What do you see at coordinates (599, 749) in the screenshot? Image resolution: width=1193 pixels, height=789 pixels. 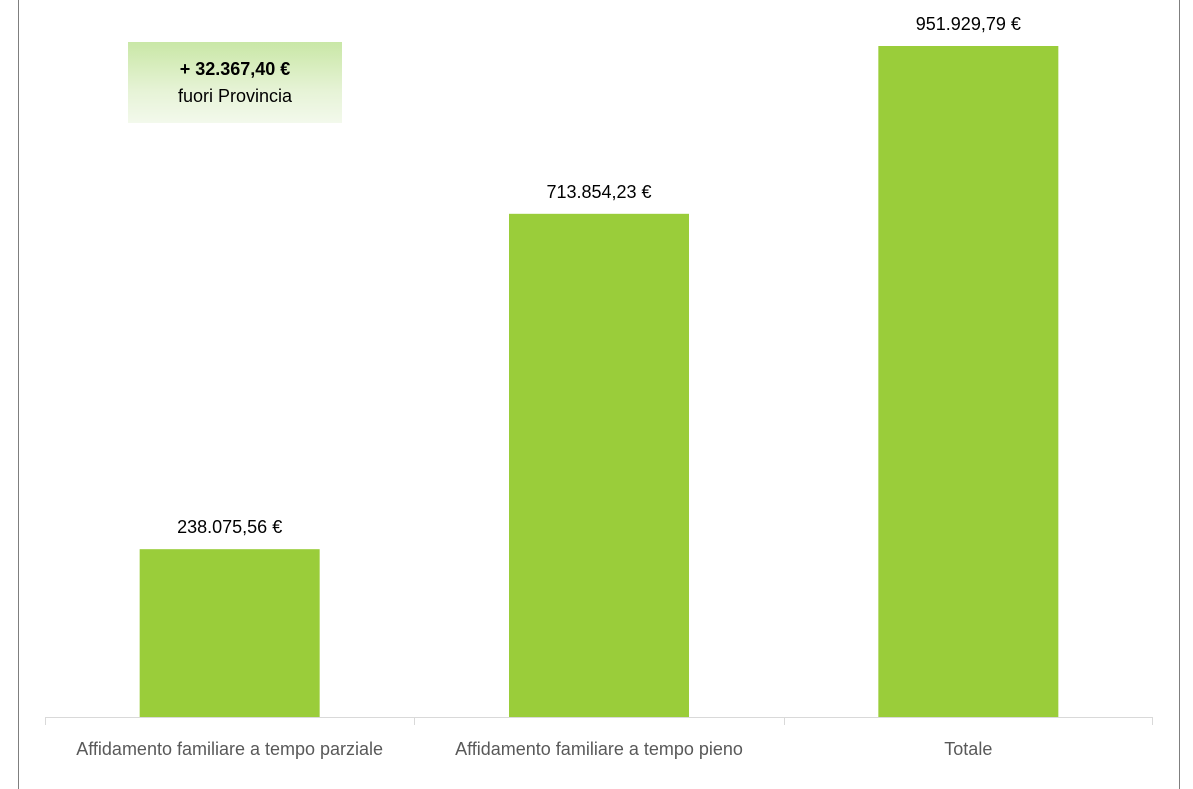 I see `x-tick-label: Affidamento familiare a tempo pieno` at bounding box center [599, 749].